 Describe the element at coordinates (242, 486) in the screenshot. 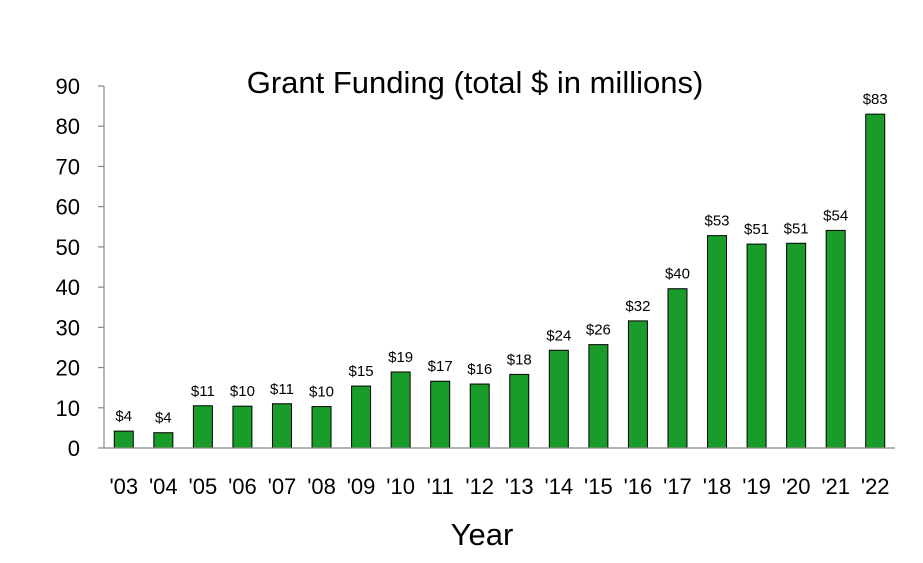

I see `x-tick-label: '06` at that location.